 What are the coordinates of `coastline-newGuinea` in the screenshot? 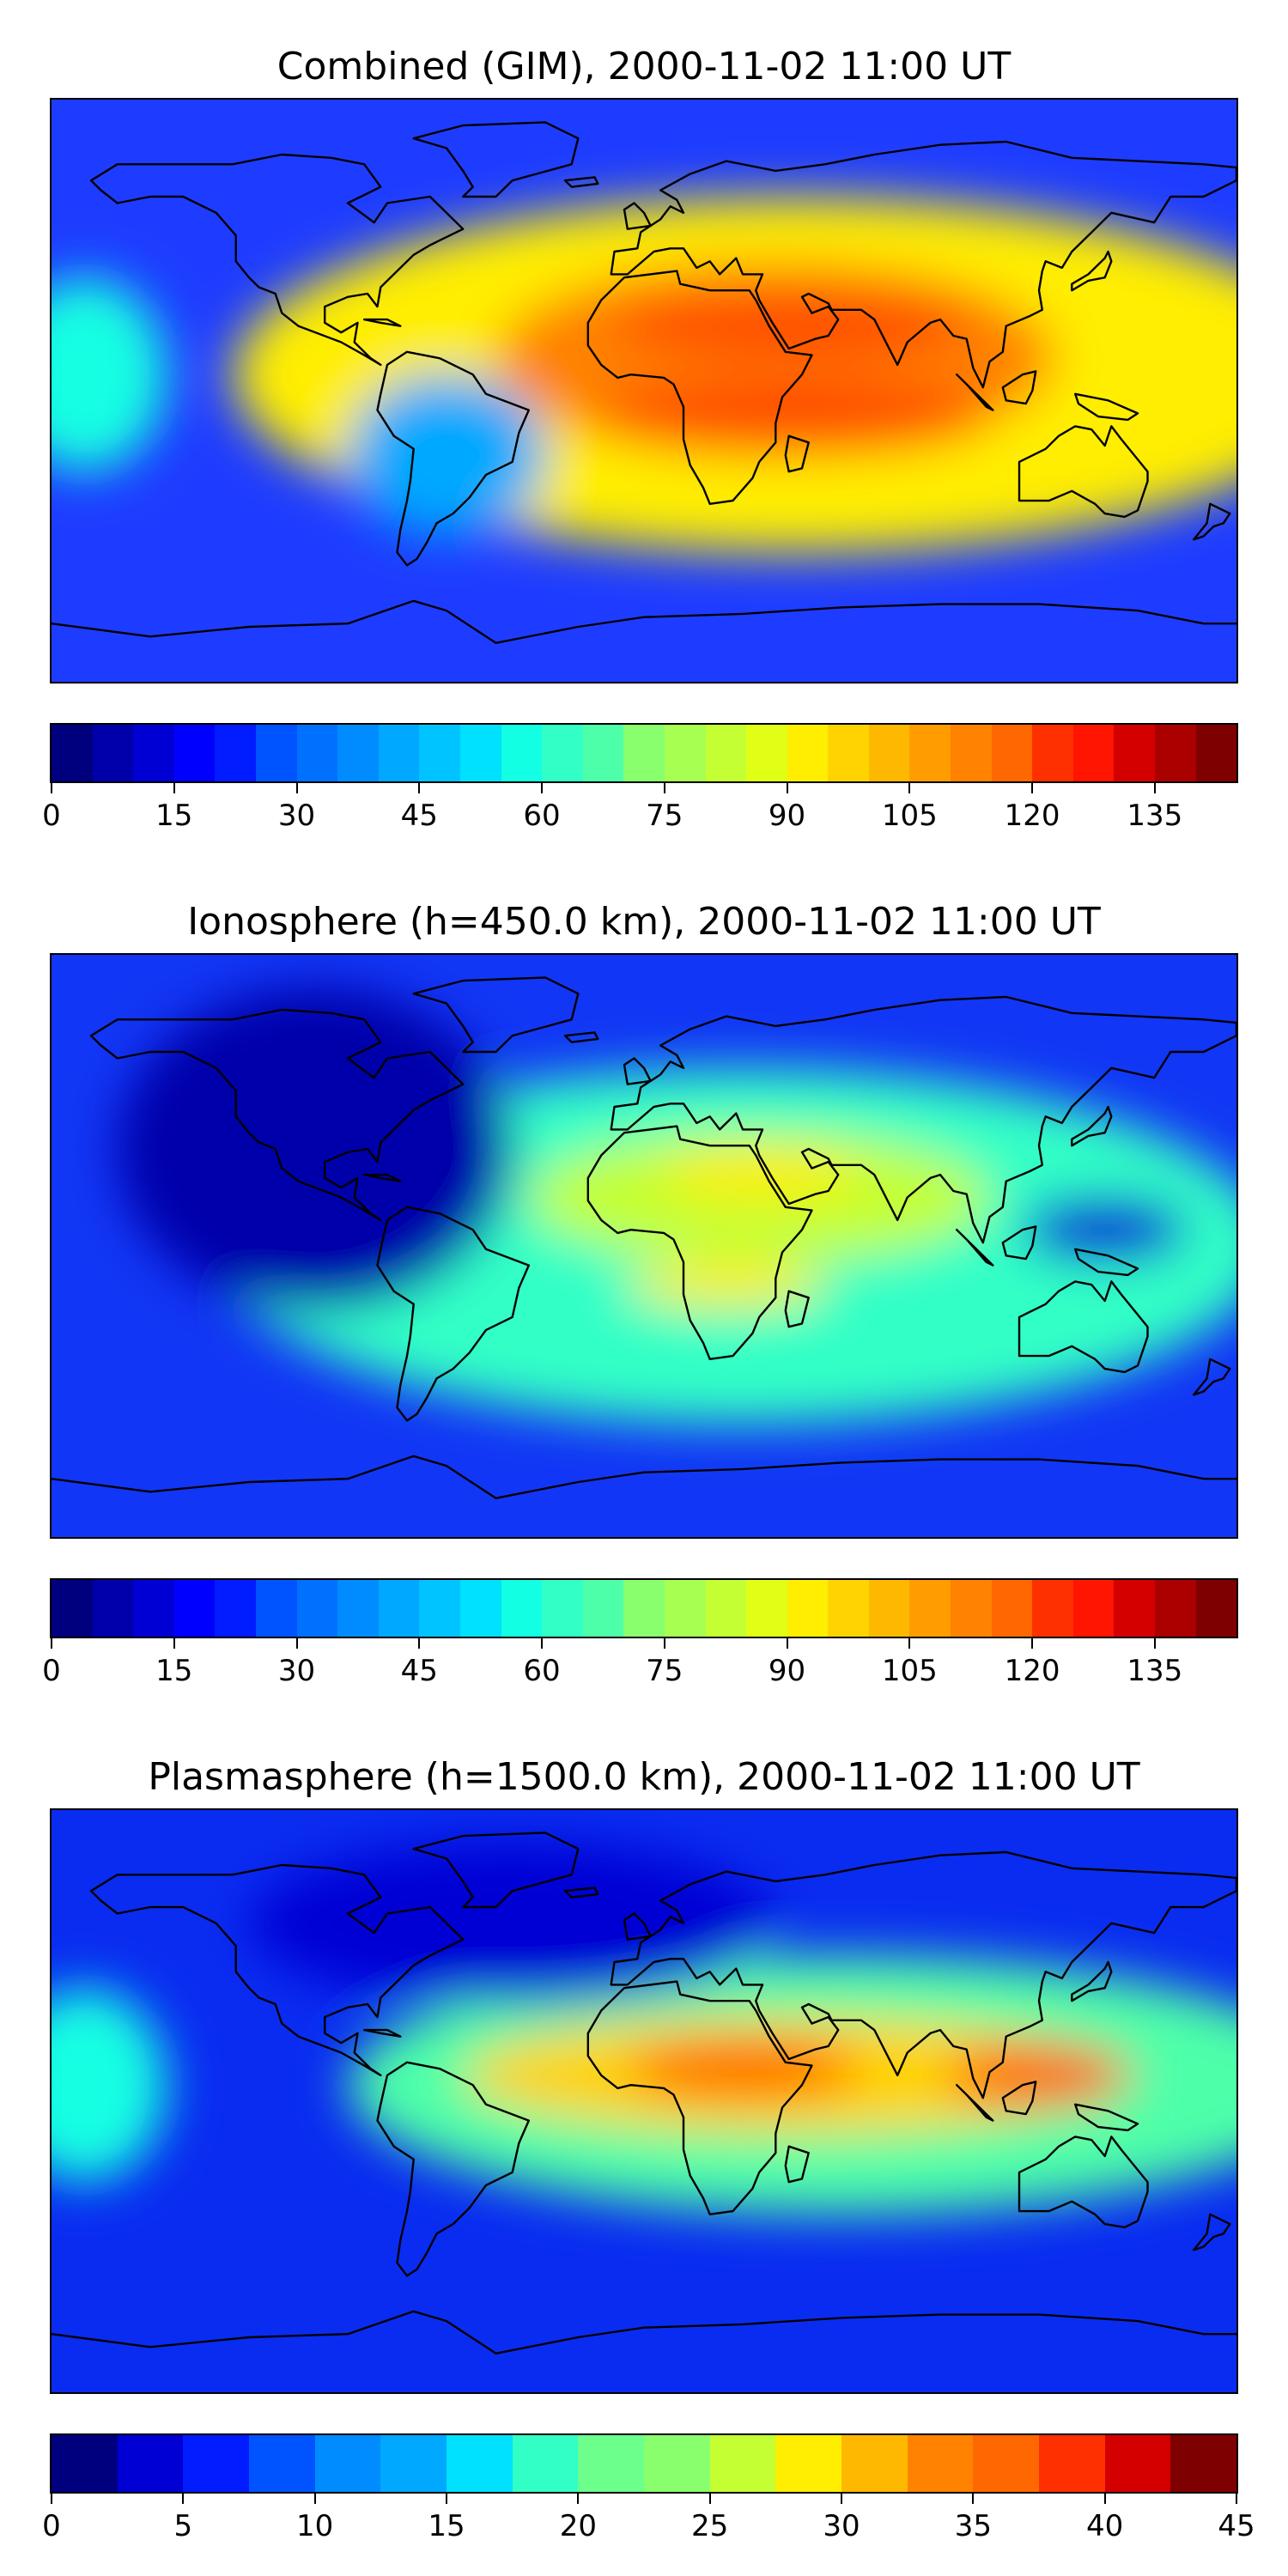 It's located at (1106, 2118).